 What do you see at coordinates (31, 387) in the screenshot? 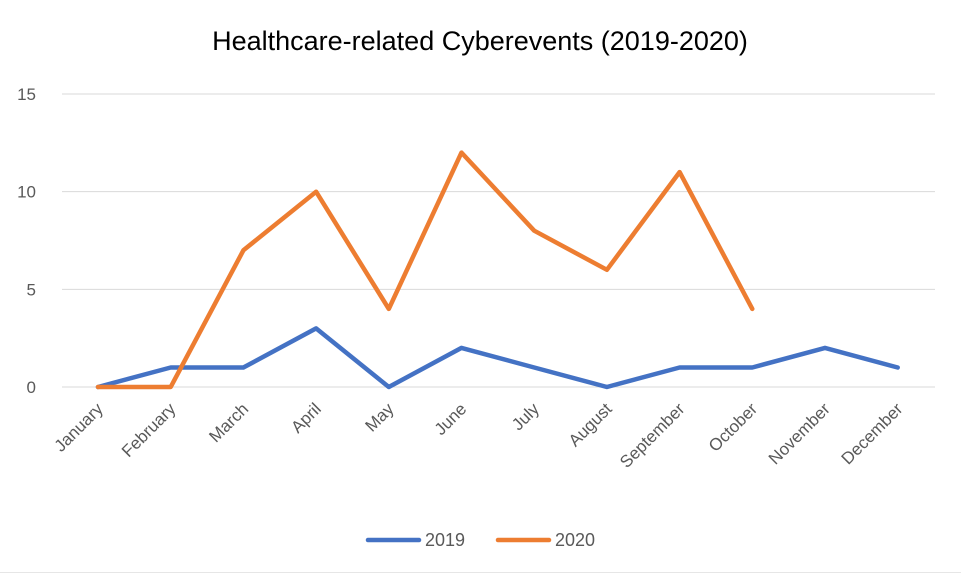
I see `y-tick-label: 0` at bounding box center [31, 387].